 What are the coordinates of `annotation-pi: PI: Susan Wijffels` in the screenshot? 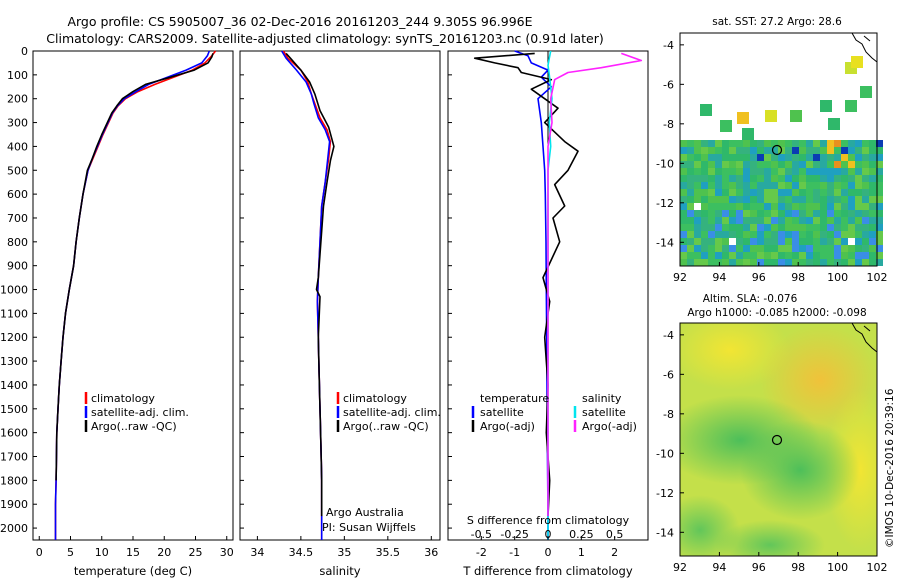 It's located at (369, 527).